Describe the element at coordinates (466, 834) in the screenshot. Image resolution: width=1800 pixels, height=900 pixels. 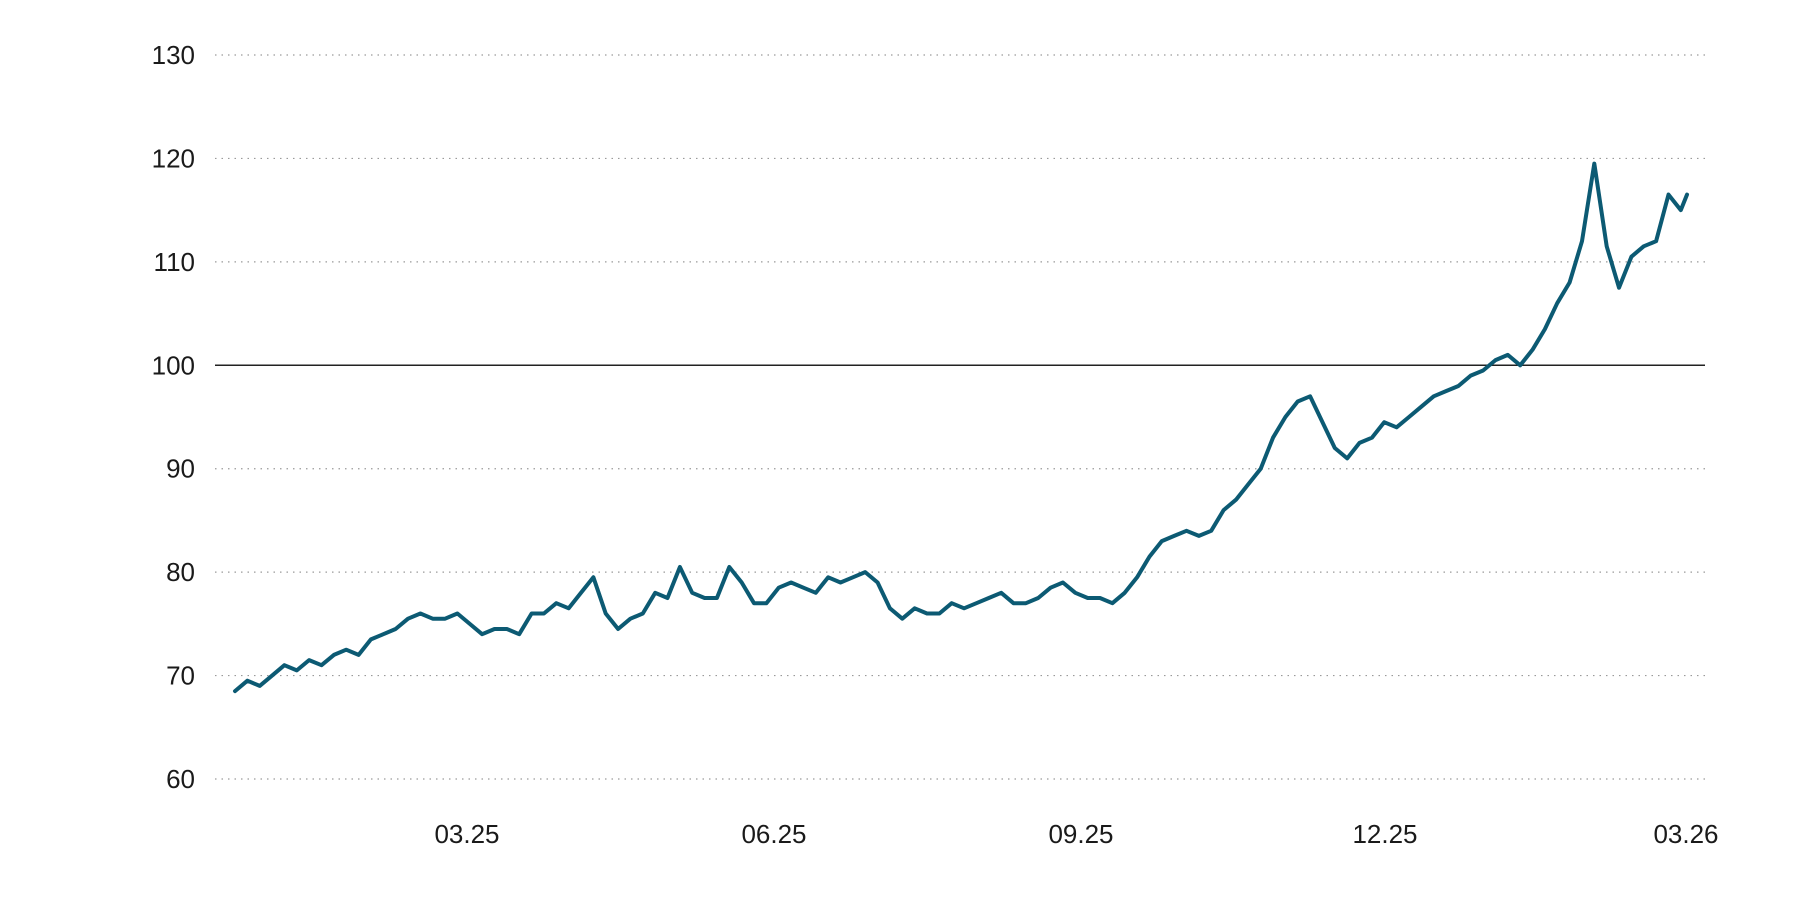
I see `x-tick-label: 03.25` at that location.